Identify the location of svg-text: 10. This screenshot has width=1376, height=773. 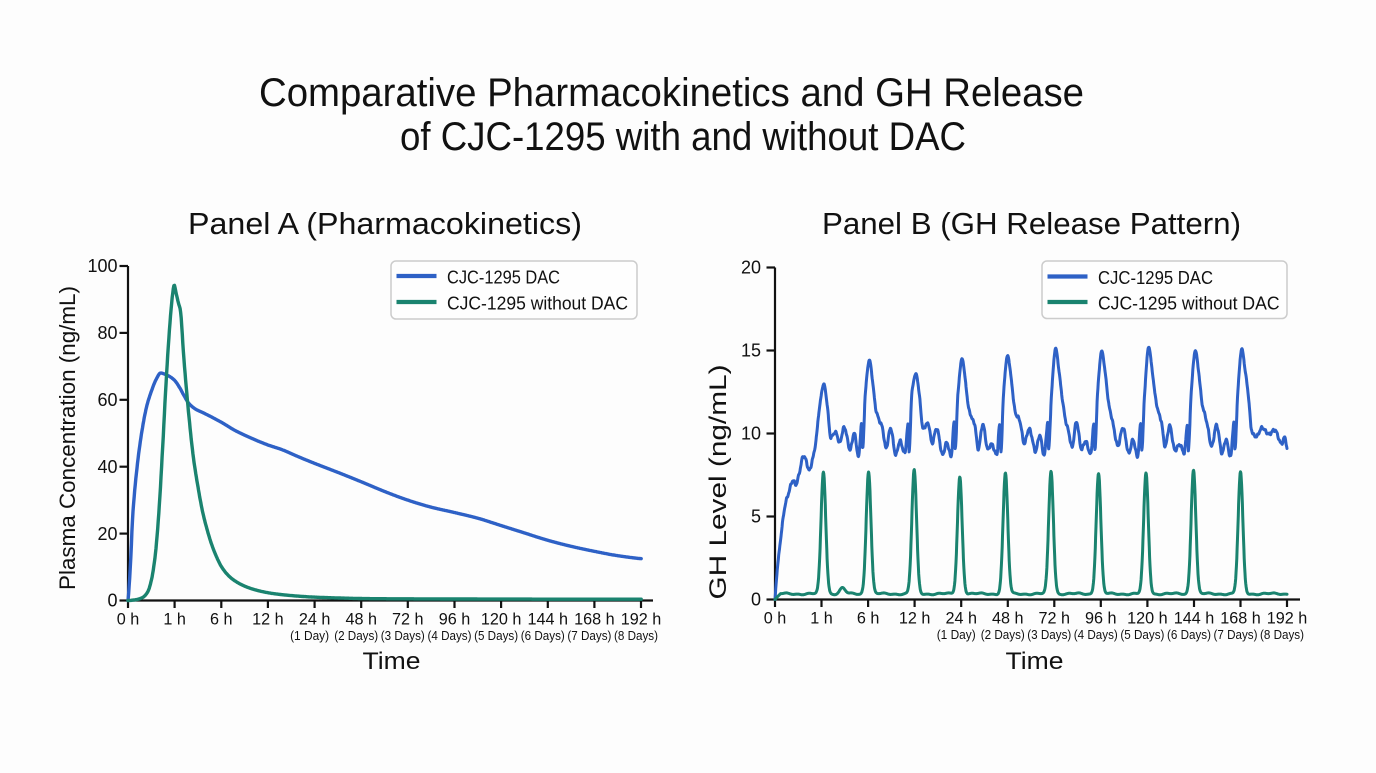
(751, 434).